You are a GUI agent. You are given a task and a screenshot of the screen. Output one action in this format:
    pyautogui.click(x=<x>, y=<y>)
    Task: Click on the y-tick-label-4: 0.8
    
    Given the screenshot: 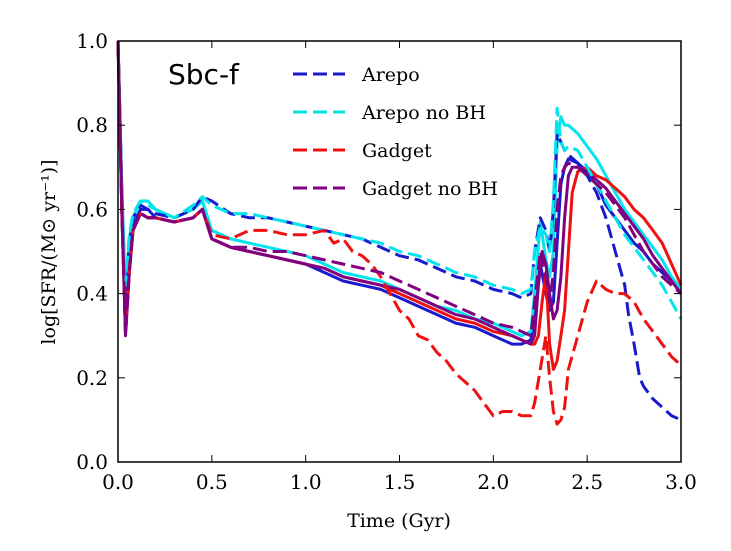 What is the action you would take?
    pyautogui.click(x=92, y=125)
    